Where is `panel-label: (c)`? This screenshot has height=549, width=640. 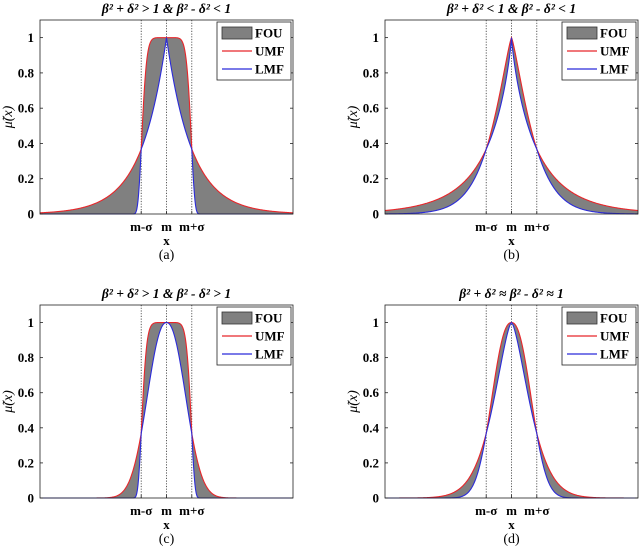 panel-label: (c) is located at coordinates (167, 539).